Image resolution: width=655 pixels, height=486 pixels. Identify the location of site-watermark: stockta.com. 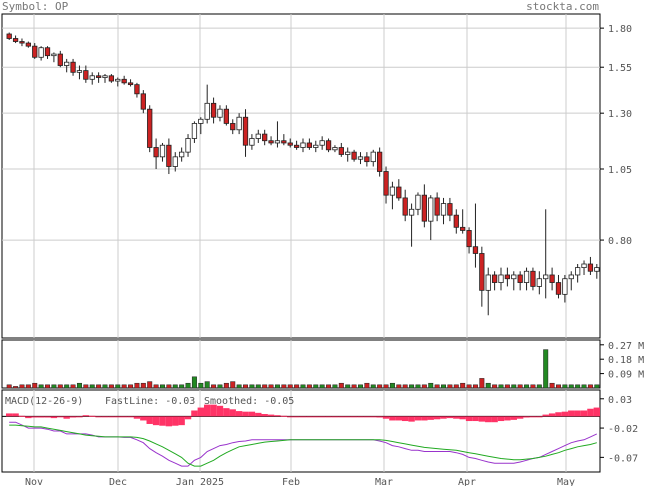
(562, 6).